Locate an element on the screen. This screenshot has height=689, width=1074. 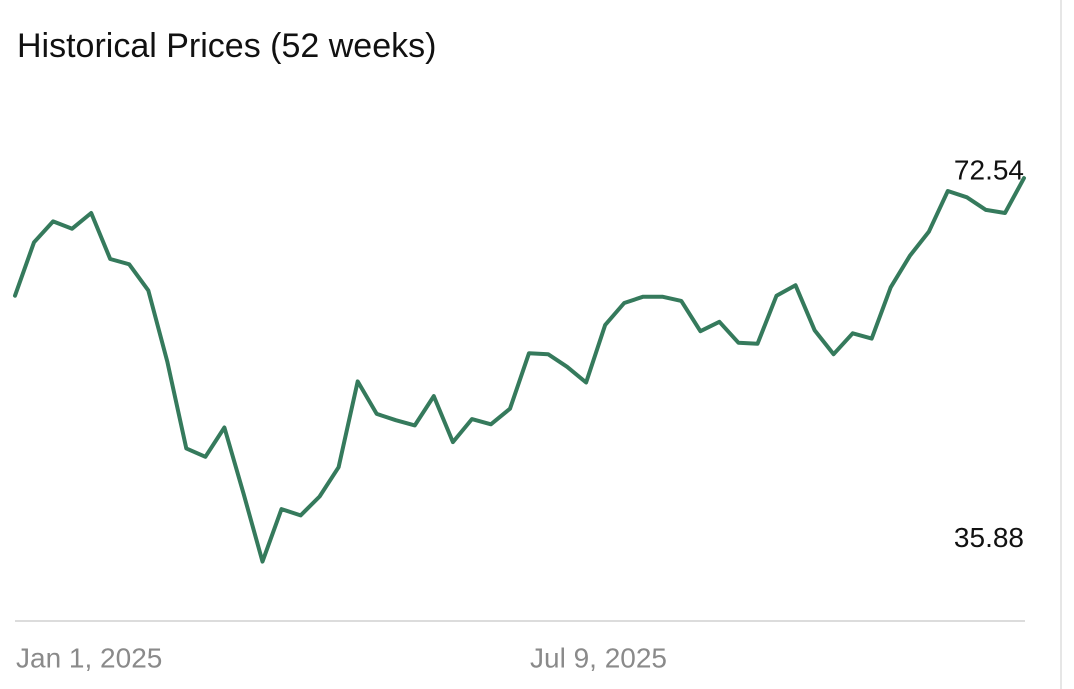
chart-title: Historical Prices (52 weeks) is located at coordinates (226, 46).